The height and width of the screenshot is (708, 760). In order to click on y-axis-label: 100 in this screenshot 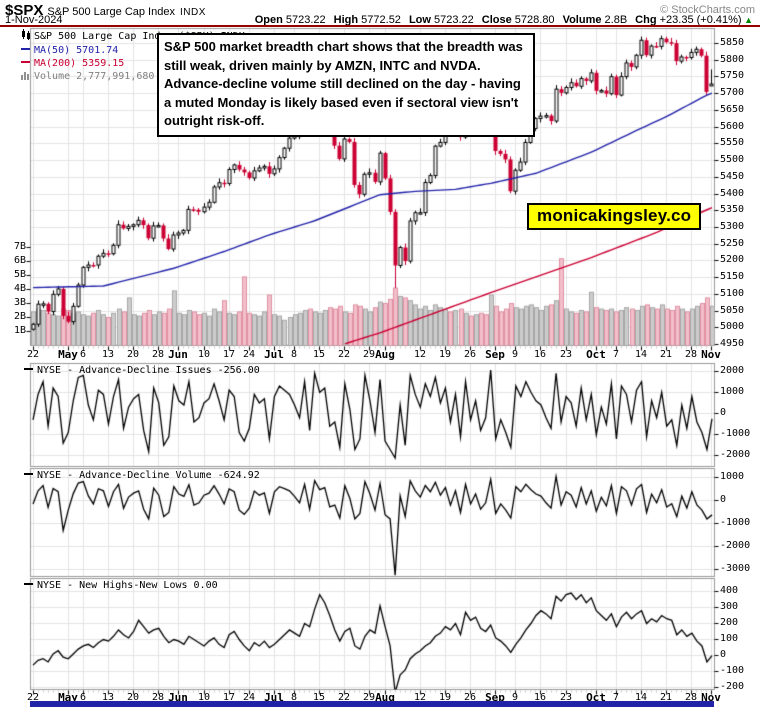, I will do `click(729, 638)`.